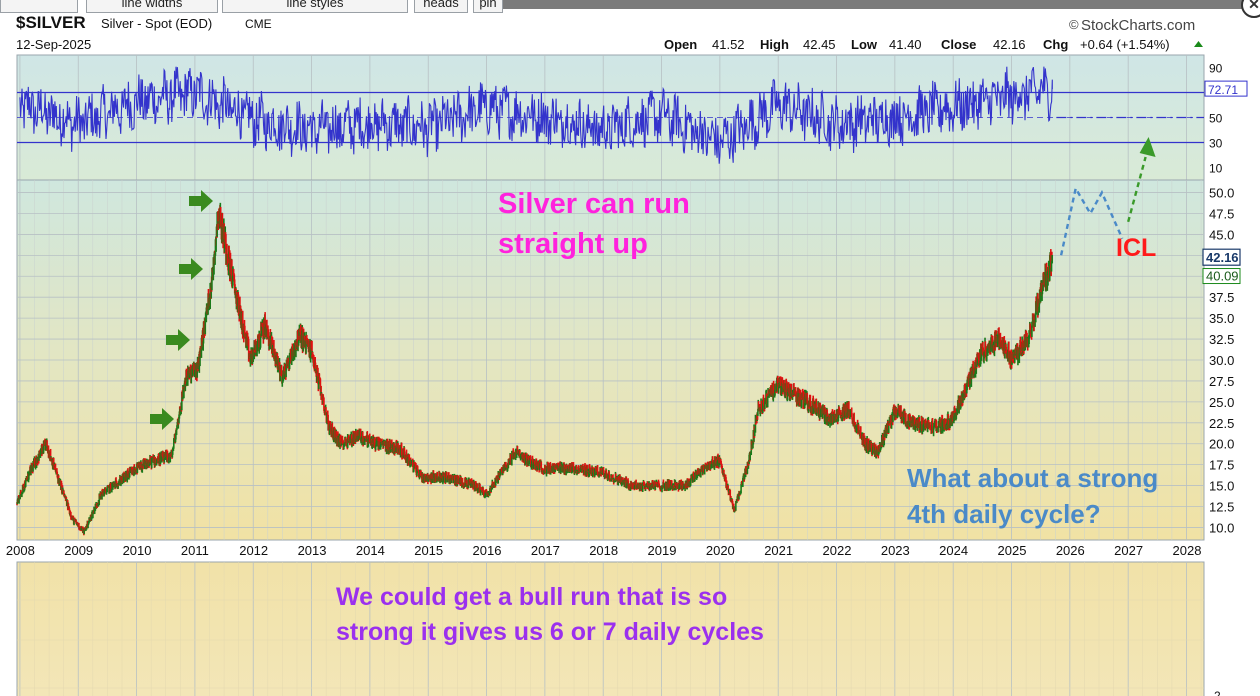 The width and height of the screenshot is (1260, 696). Describe the element at coordinates (137, 550) in the screenshot. I see `x-tick-label: 2010` at that location.